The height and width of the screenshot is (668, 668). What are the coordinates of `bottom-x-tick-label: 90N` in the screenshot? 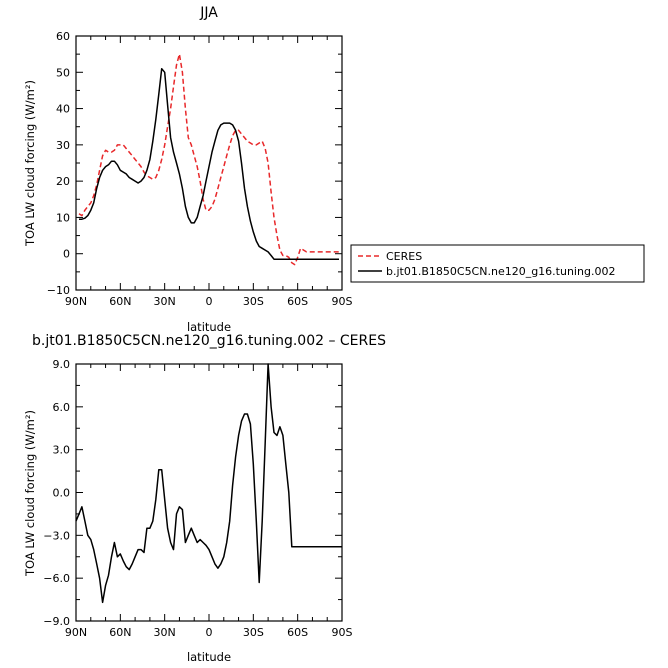 It's located at (76, 632).